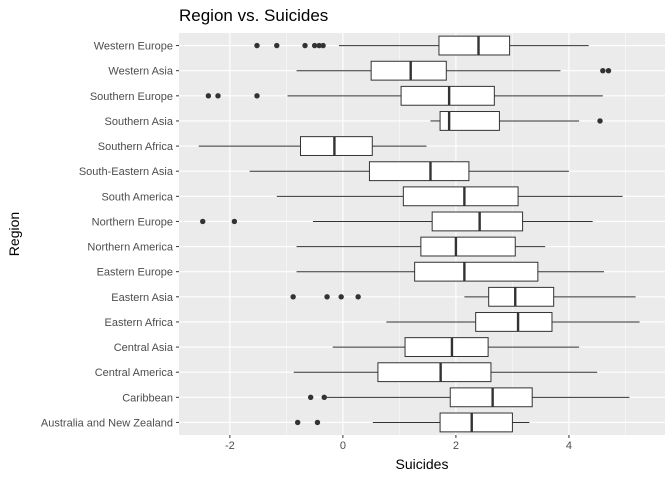 The image size is (672, 480). I want to click on y-tick-label: Western Europe, so click(133, 47).